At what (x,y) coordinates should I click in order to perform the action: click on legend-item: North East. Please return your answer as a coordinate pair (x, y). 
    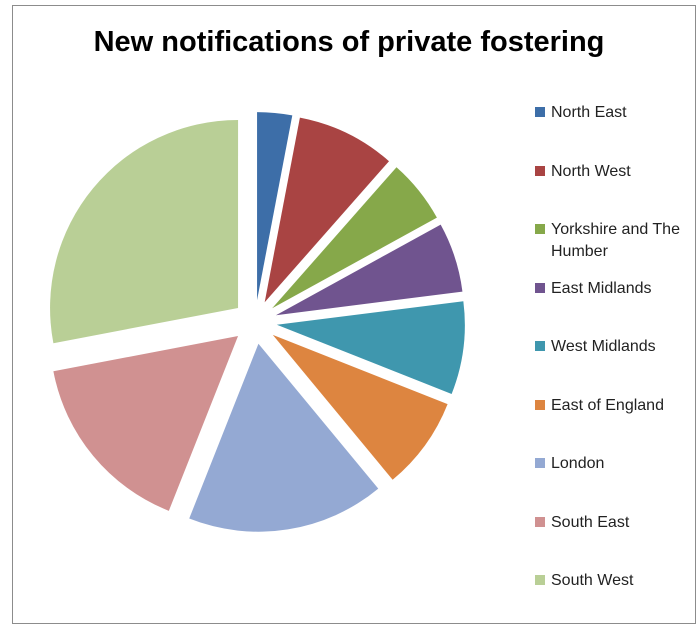
    Looking at the image, I should click on (615, 113).